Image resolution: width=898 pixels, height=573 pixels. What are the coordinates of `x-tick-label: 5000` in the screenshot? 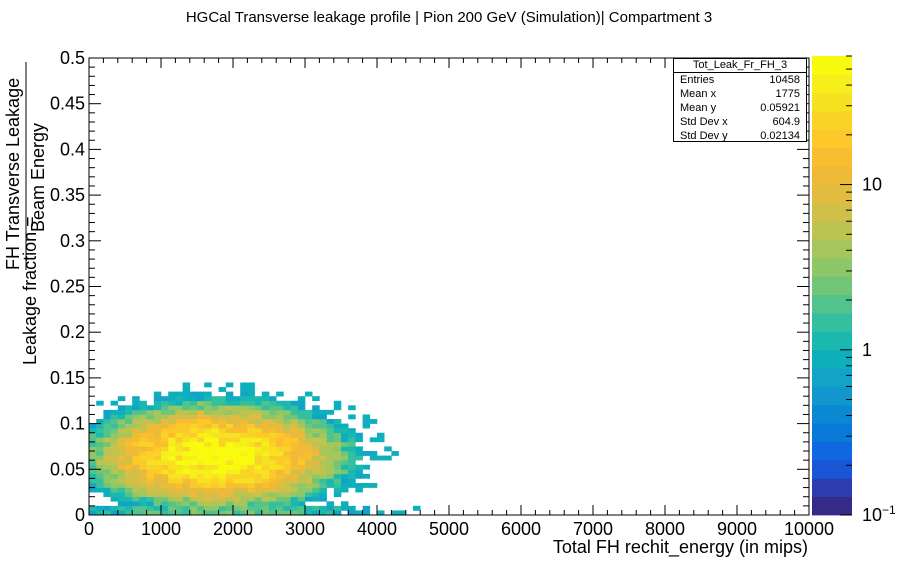 It's located at (449, 529).